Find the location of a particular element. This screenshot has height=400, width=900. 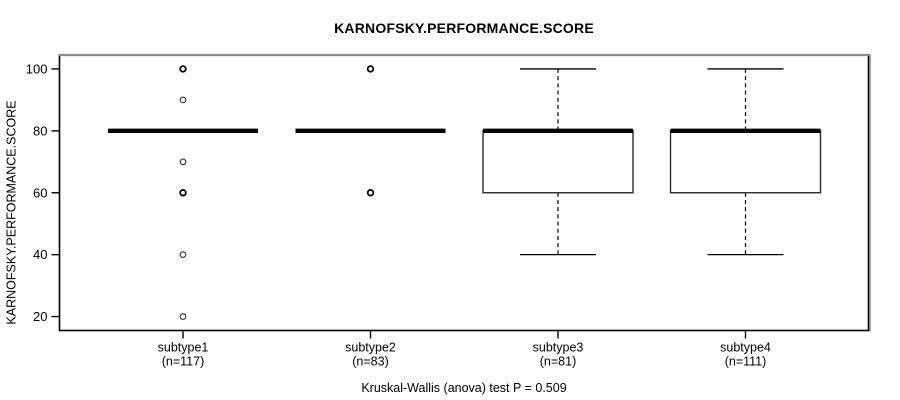

group-n-label: (n=81) is located at coordinates (558, 362).